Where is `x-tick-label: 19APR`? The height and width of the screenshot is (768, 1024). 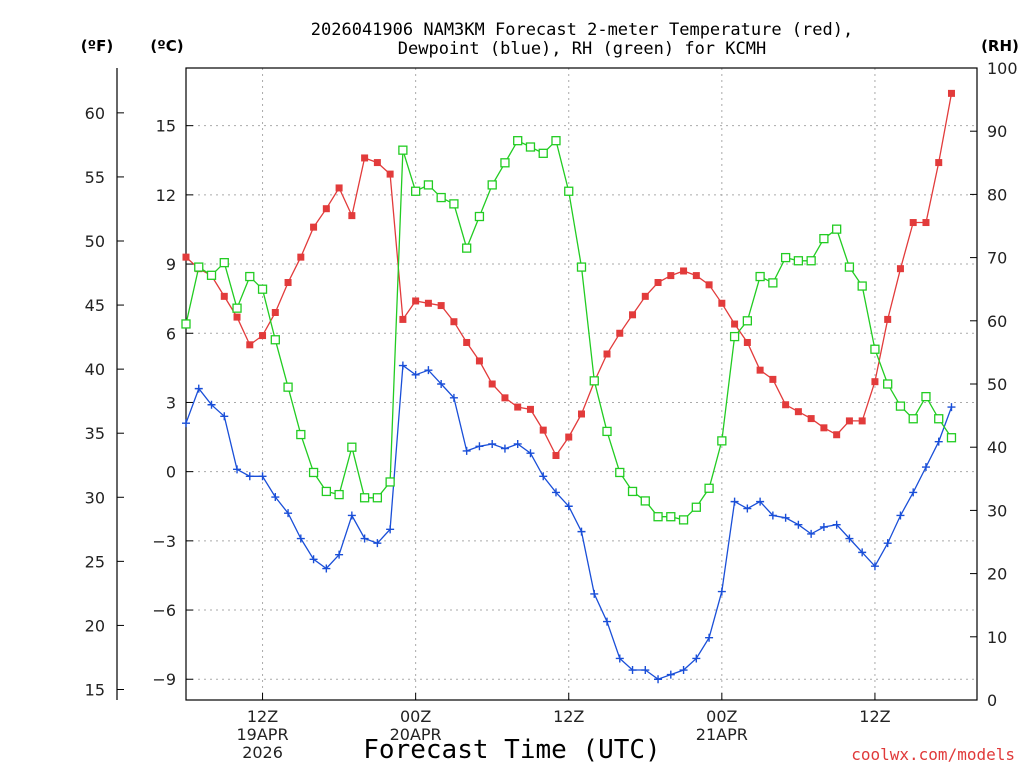 x-tick-label: 19APR is located at coordinates (263, 734).